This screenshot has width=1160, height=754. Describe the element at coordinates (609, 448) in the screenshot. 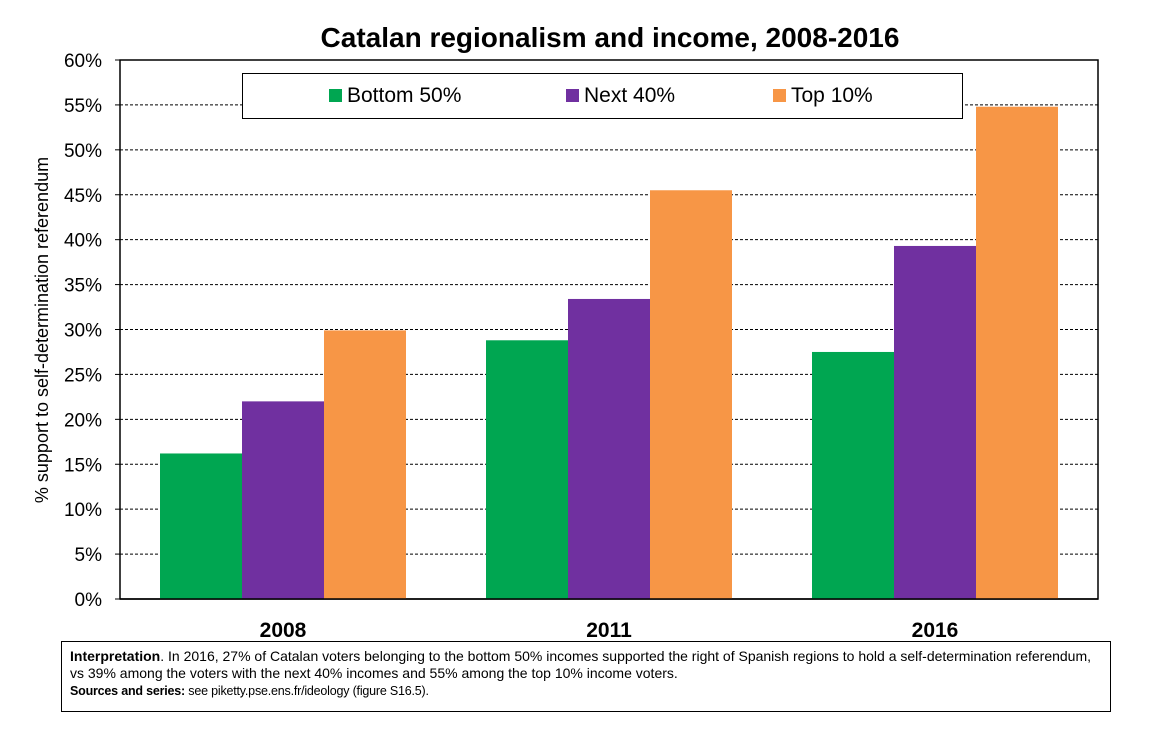

I see `bar-next-40-2011` at that location.